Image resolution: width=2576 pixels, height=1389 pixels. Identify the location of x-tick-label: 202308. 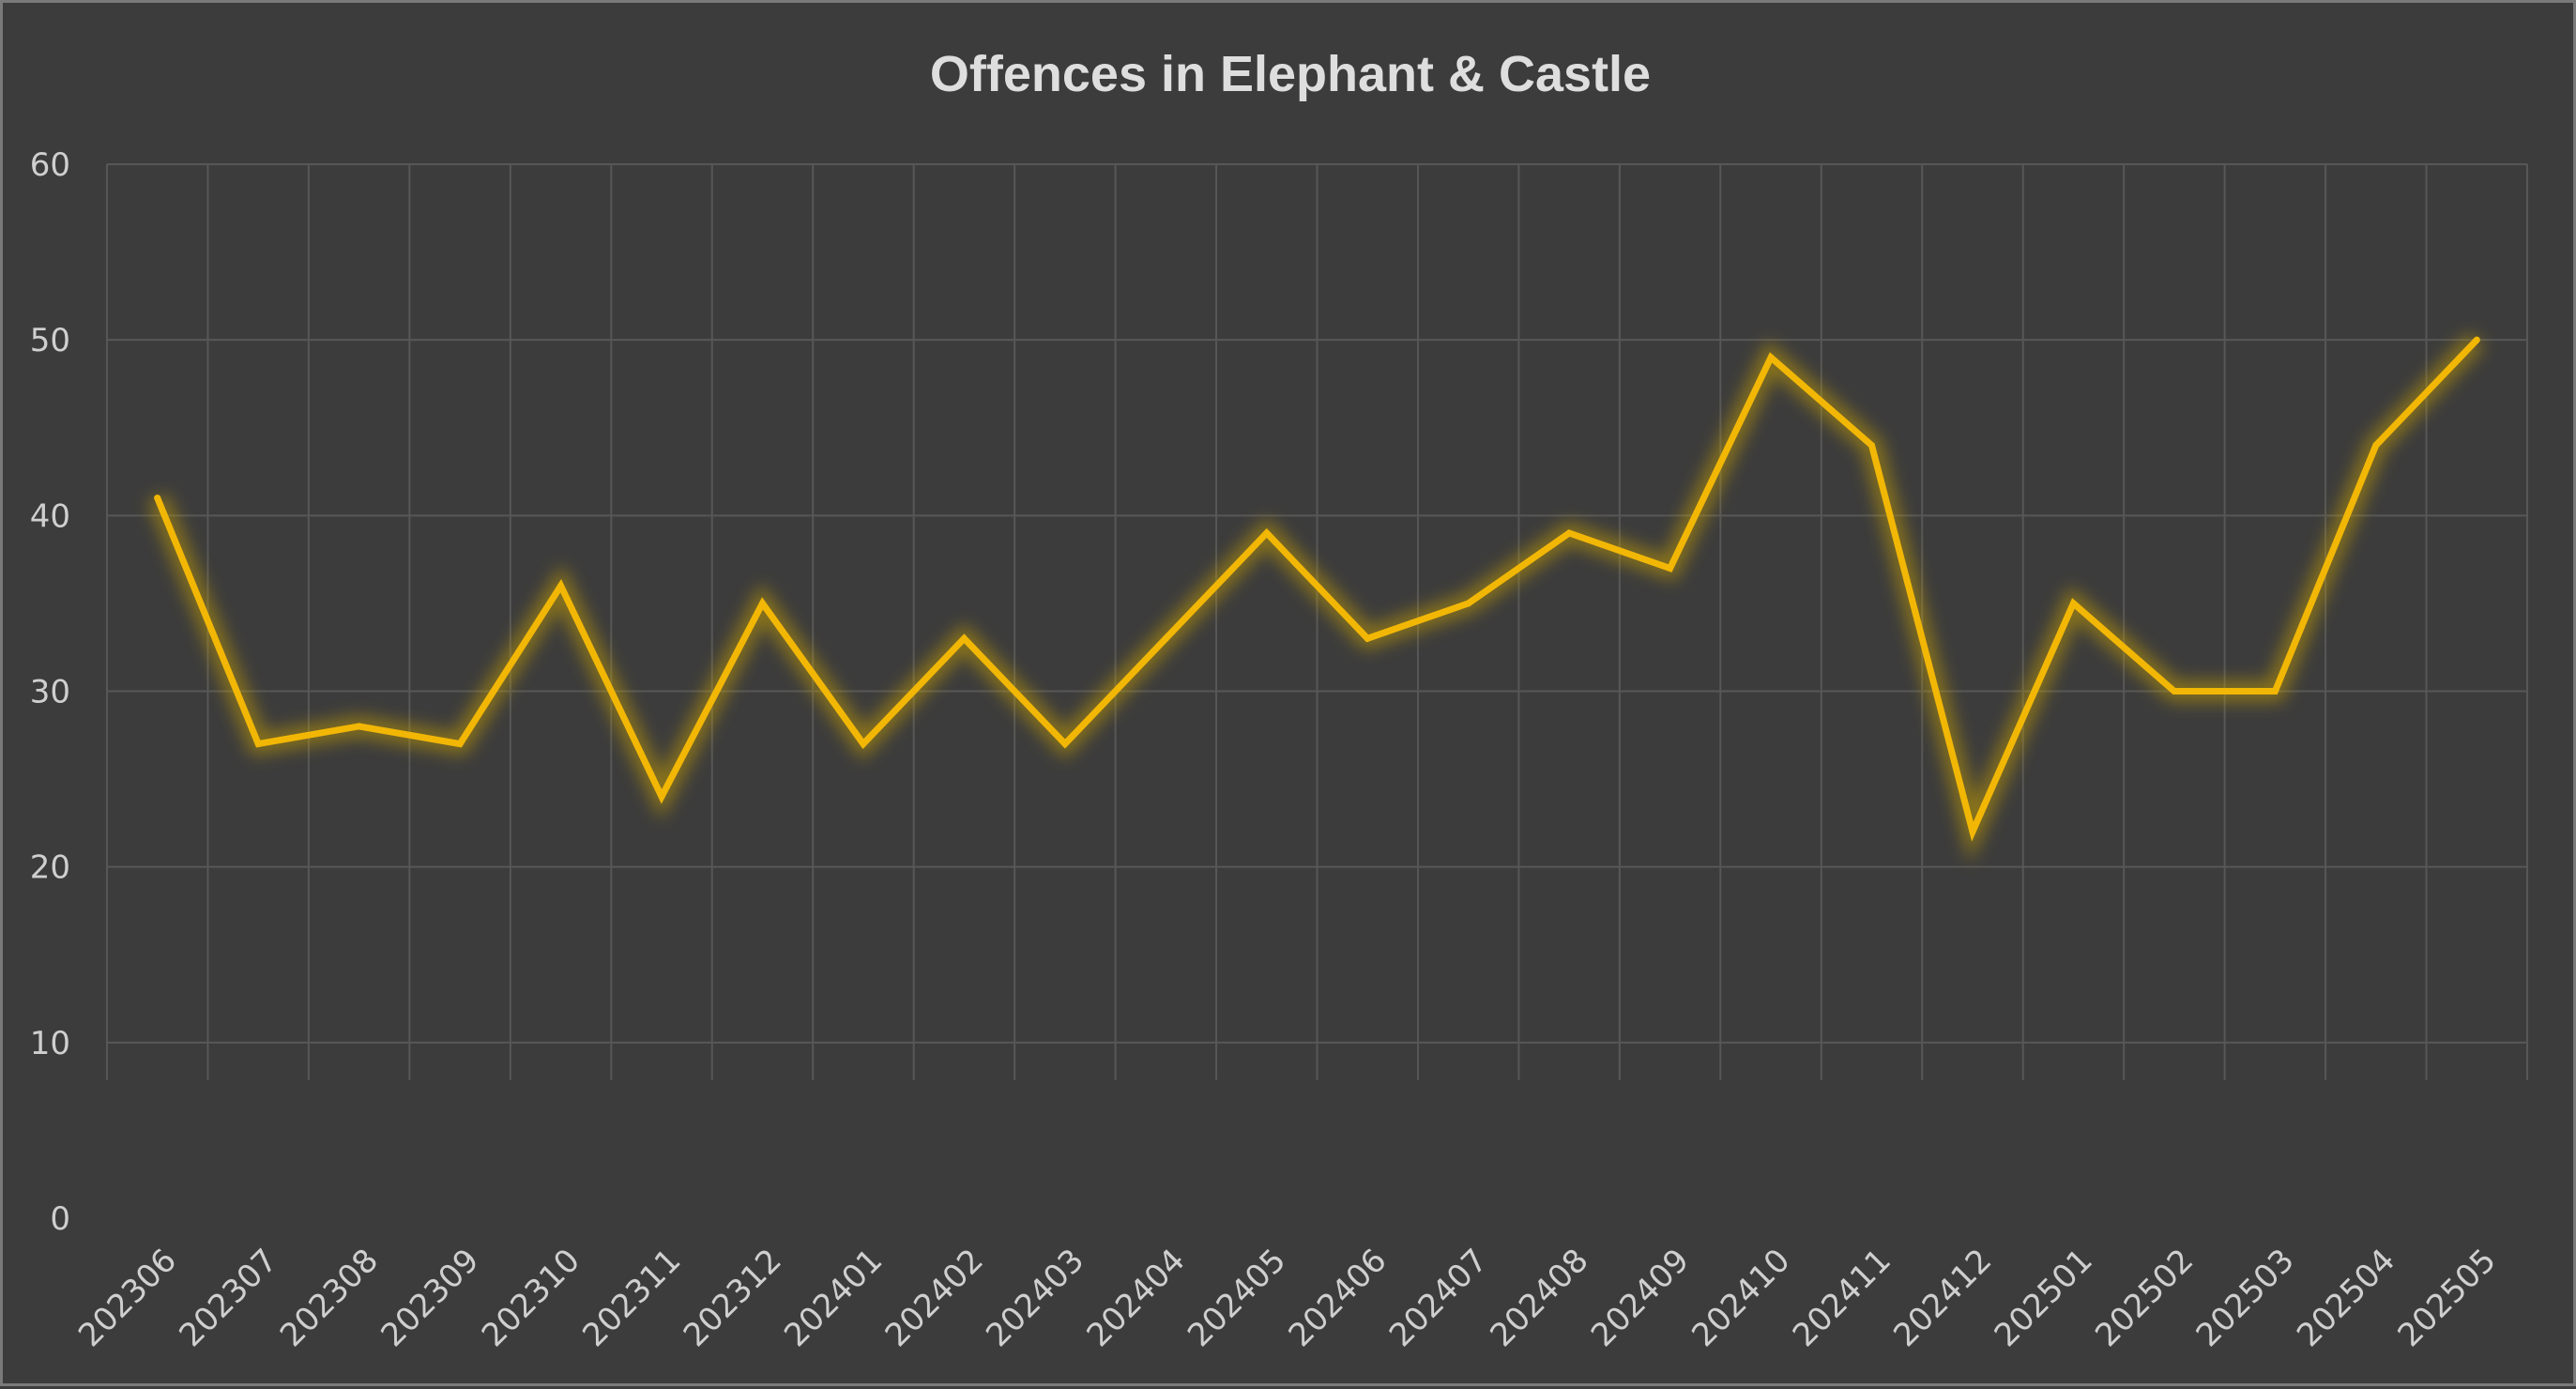
(329, 1298).